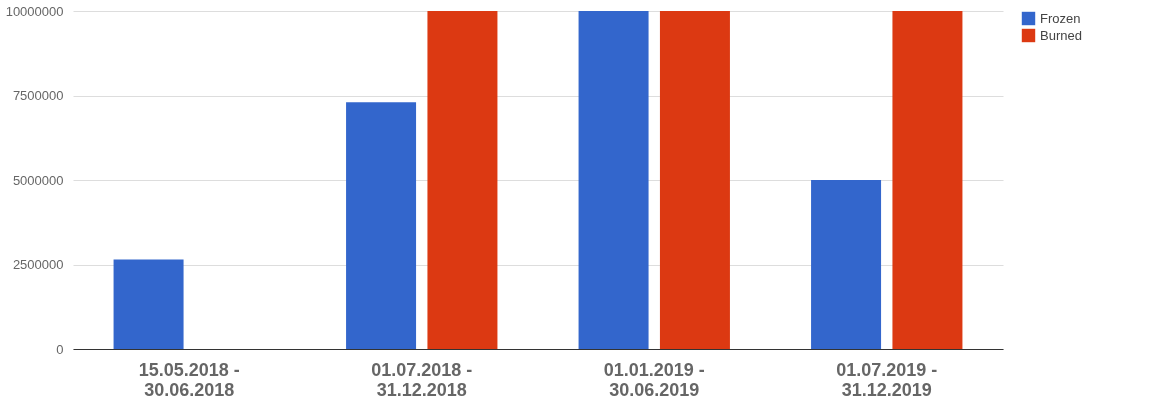  What do you see at coordinates (38, 180) in the screenshot?
I see `y-tick-label: 5000000` at bounding box center [38, 180].